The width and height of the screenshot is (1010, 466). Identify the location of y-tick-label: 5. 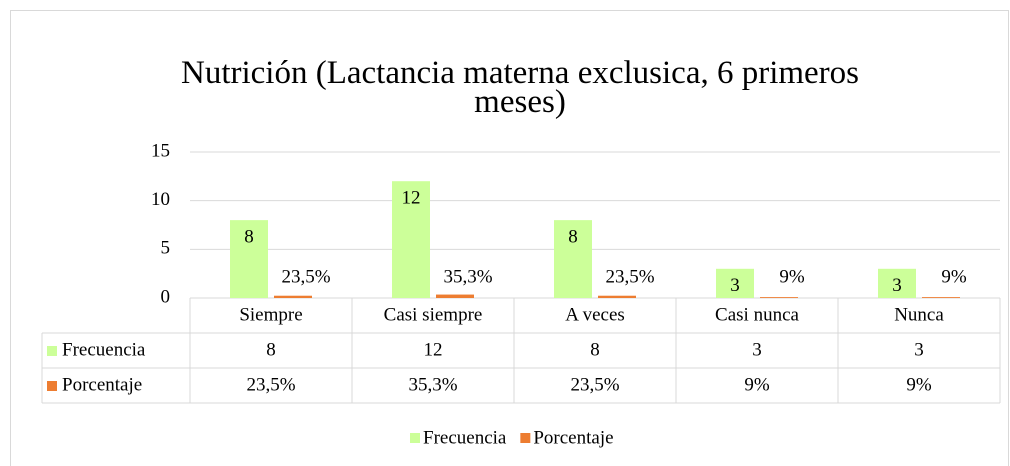
(166, 248).